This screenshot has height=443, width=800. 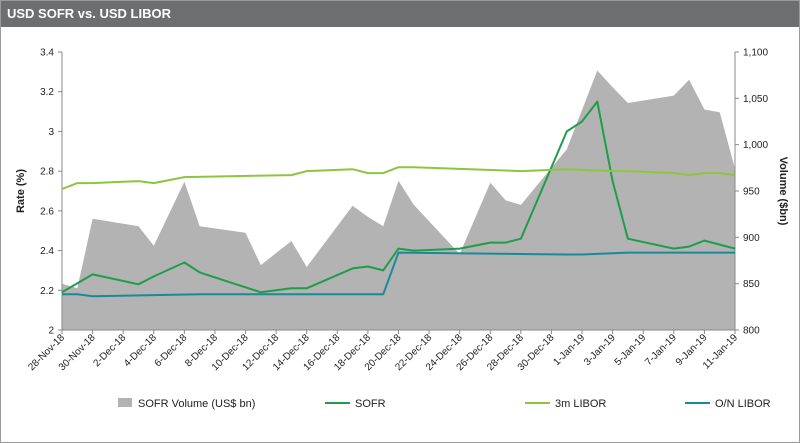 What do you see at coordinates (600, 350) in the screenshot?
I see `x-tick-label: 3-Jan-19` at bounding box center [600, 350].